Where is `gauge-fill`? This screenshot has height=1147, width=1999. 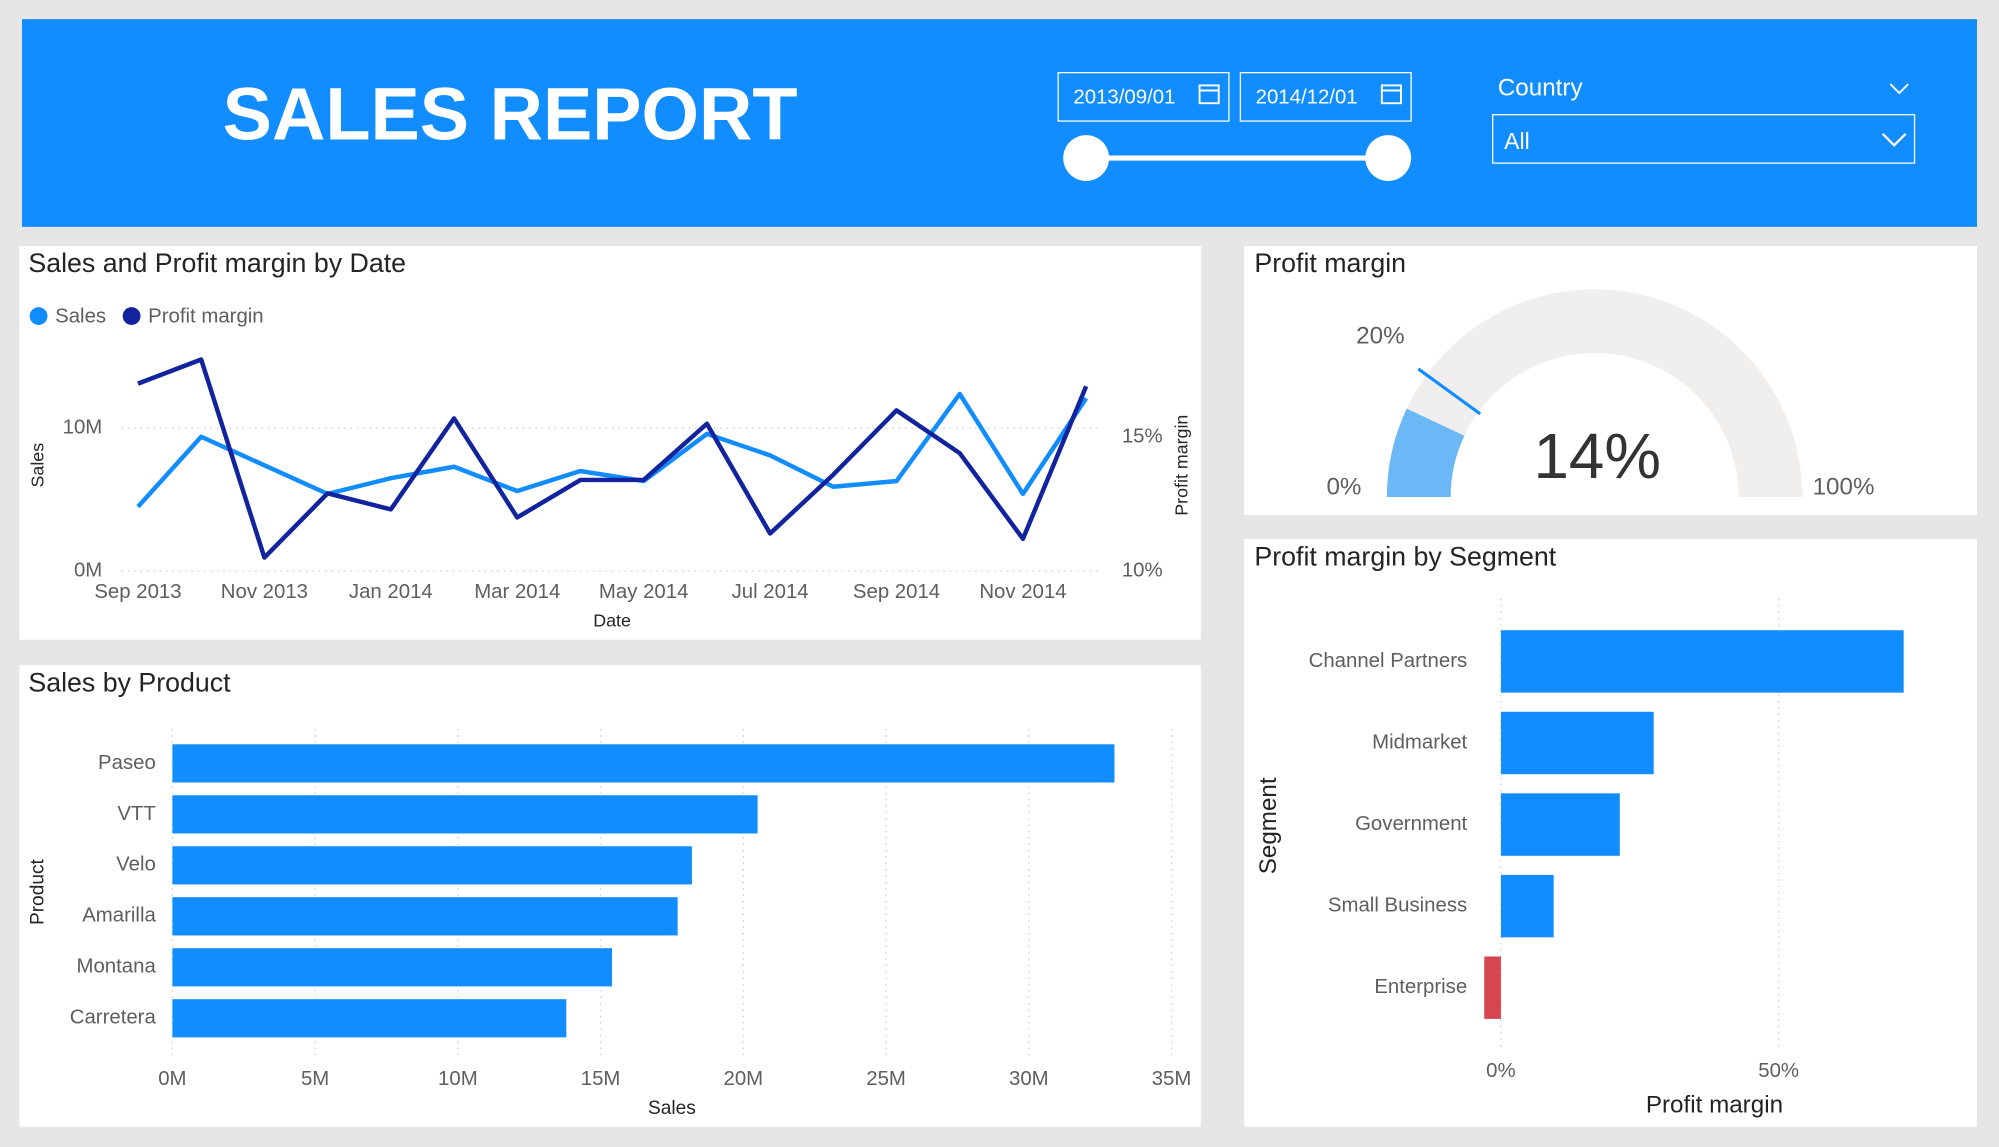 gauge-fill is located at coordinates (1425, 453).